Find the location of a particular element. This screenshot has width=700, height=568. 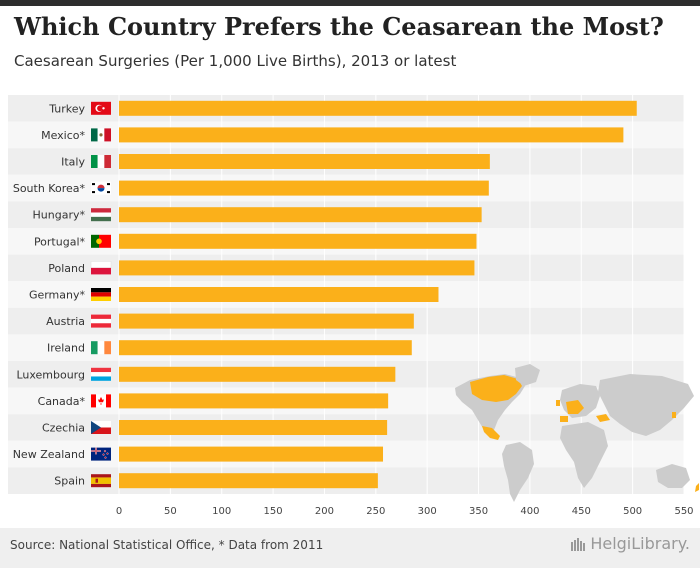

x-tick-label: 500 is located at coordinates (632, 511).